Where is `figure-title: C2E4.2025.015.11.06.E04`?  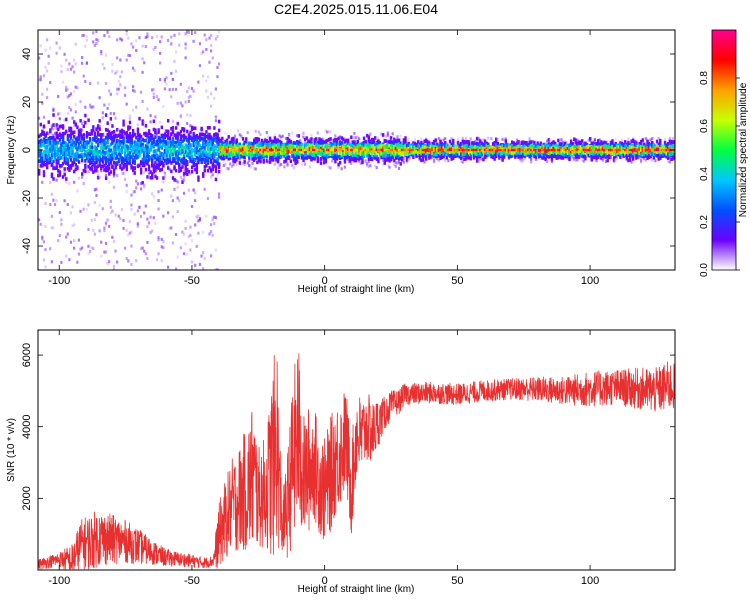
figure-title: C2E4.2025.015.11.06.E04 is located at coordinates (356, 9).